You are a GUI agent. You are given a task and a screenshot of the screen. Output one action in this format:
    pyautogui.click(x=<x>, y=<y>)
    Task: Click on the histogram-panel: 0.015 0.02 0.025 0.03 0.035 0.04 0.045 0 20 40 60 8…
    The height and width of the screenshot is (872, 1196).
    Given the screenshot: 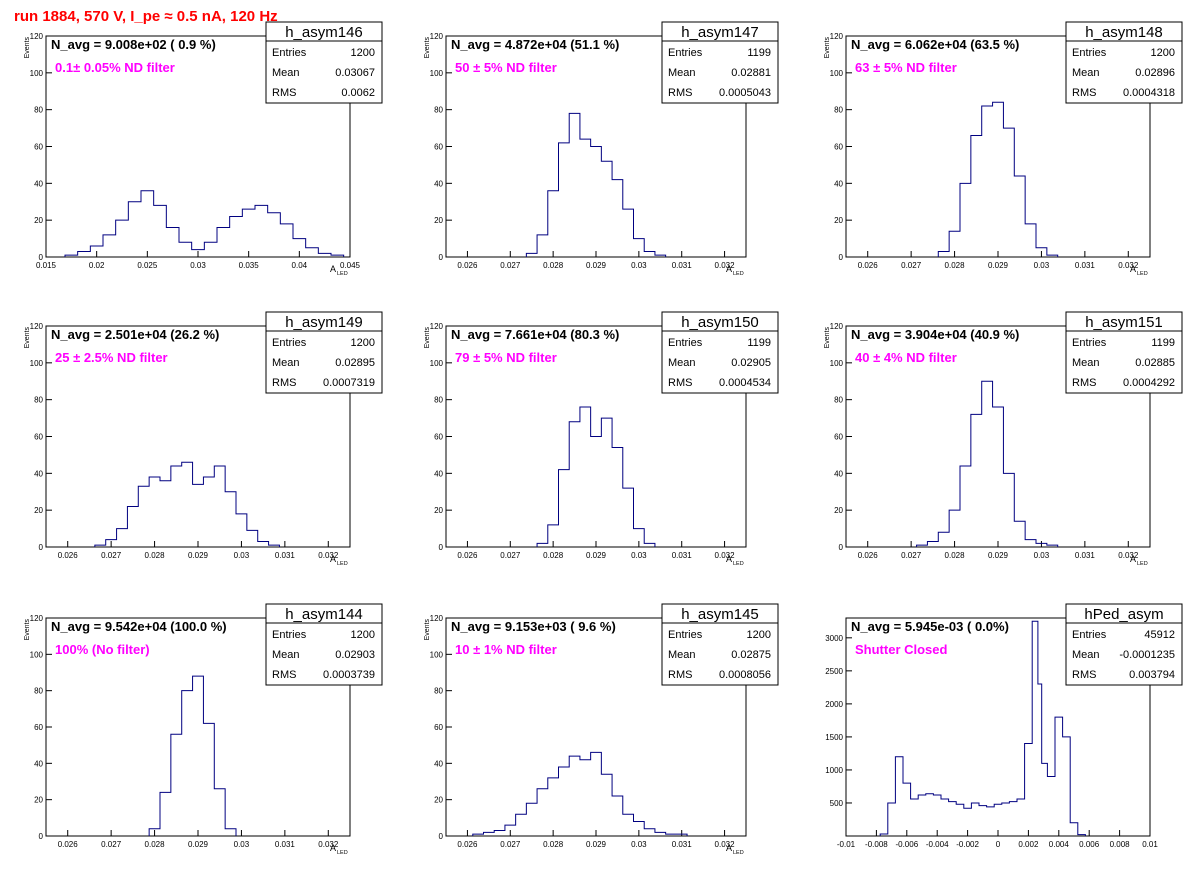 What is the action you would take?
    pyautogui.click(x=203, y=149)
    